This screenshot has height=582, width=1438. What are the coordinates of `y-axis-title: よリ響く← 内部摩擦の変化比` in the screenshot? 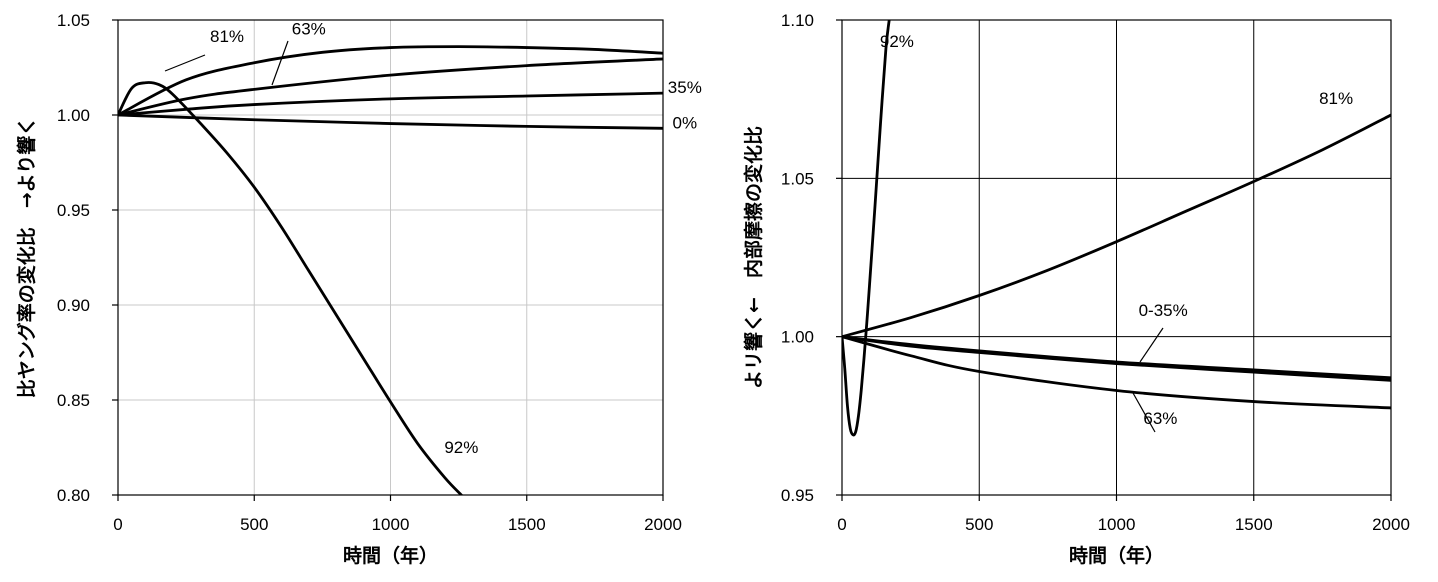 It's located at (753, 257).